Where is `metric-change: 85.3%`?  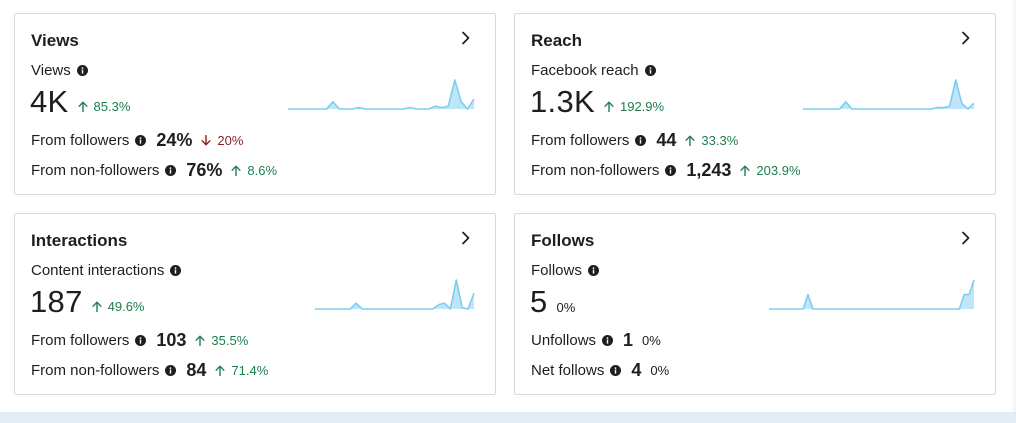 metric-change: 85.3% is located at coordinates (104, 106).